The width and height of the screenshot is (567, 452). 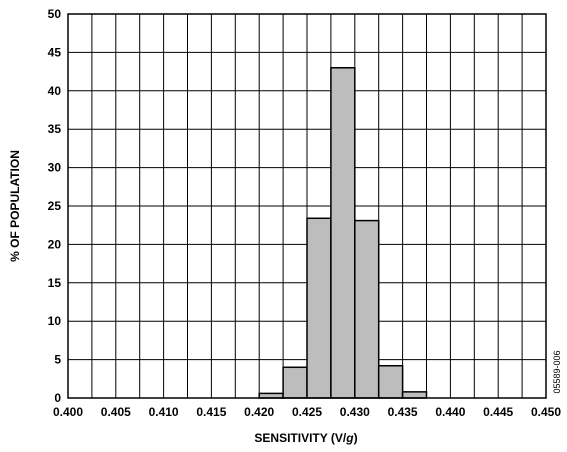 I want to click on x-tick-label: 0.400, so click(x=68, y=412).